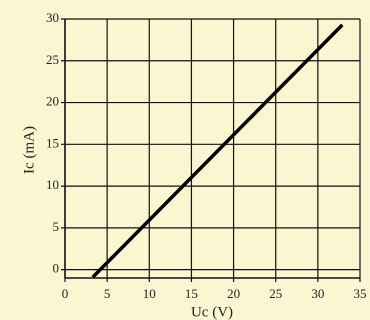  Describe the element at coordinates (52, 184) in the screenshot. I see `y-tick-label: 10` at that location.